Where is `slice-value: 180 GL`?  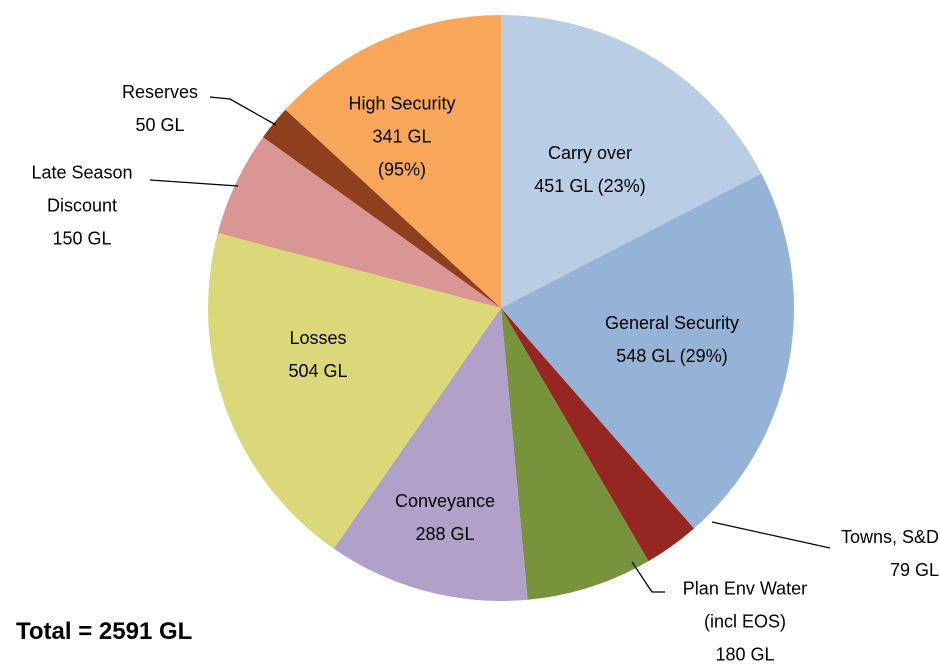 slice-value: 180 GL is located at coordinates (745, 654).